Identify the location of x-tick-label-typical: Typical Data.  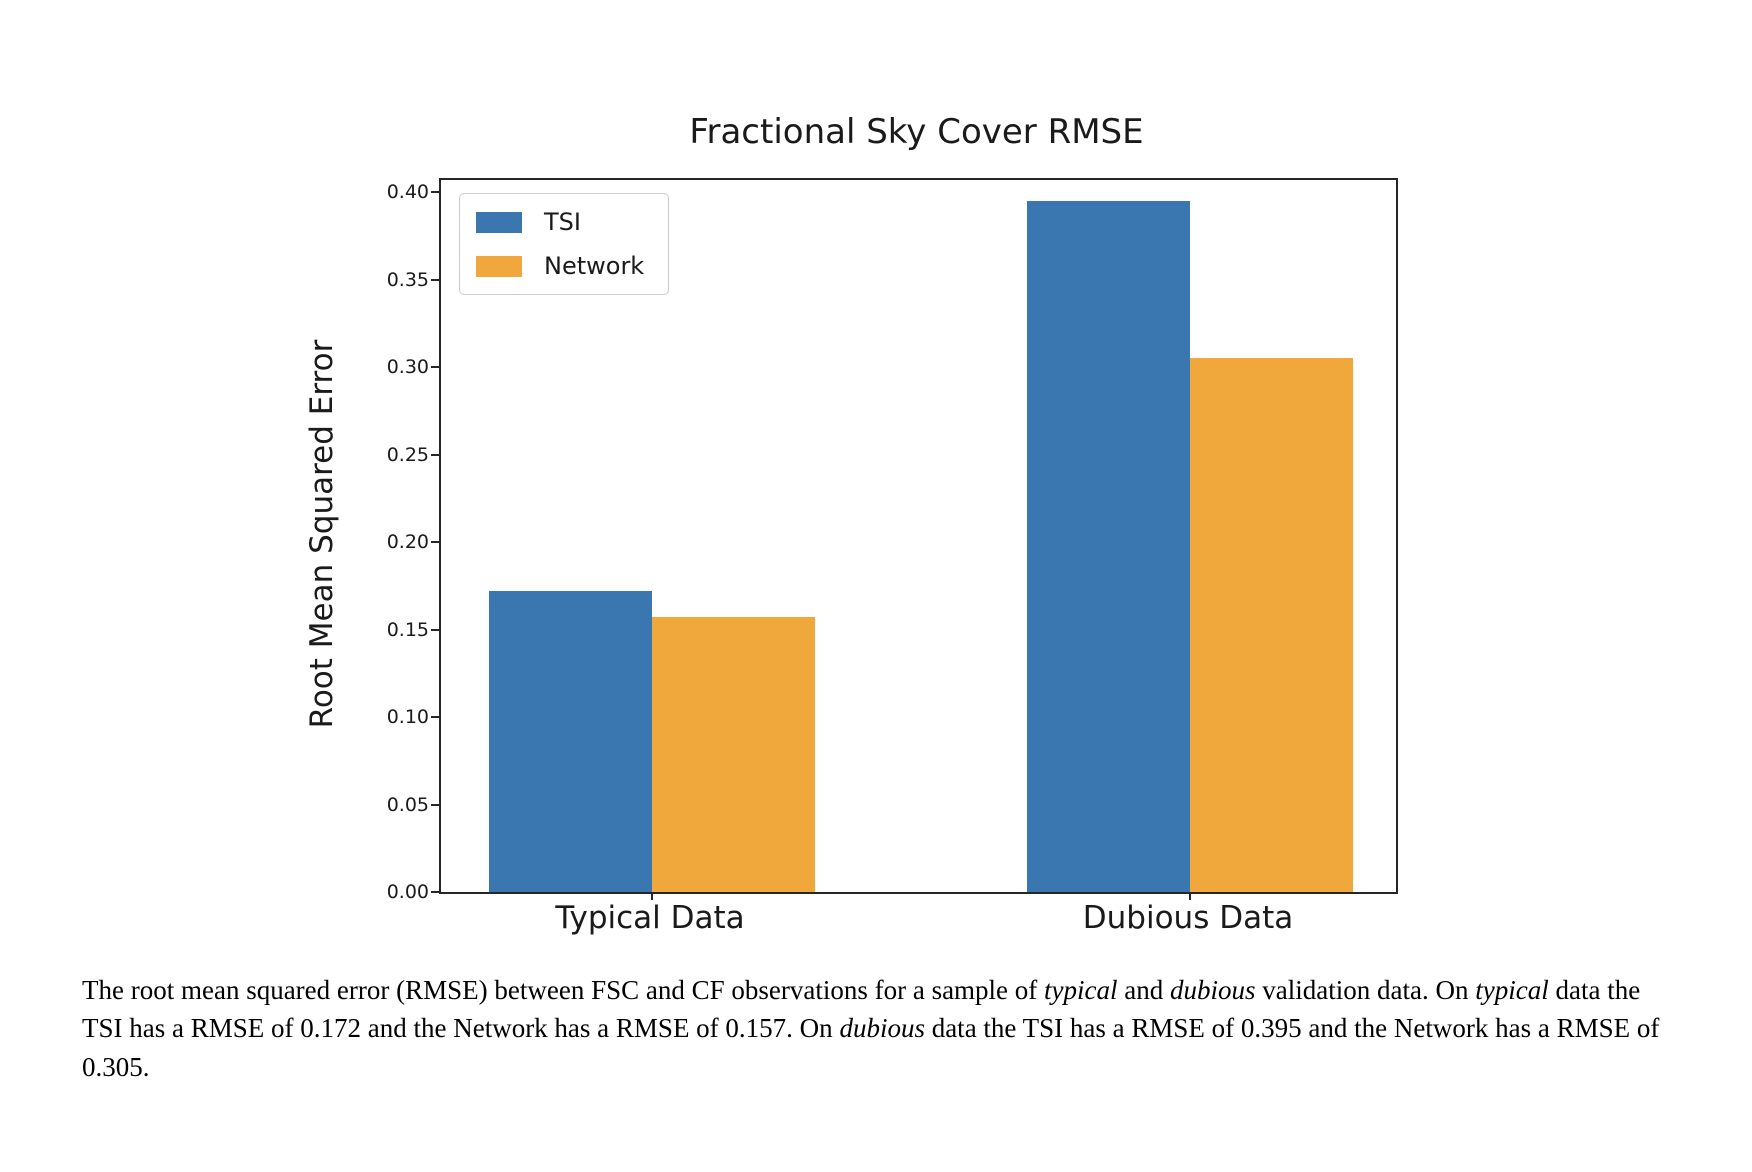
(650, 918).